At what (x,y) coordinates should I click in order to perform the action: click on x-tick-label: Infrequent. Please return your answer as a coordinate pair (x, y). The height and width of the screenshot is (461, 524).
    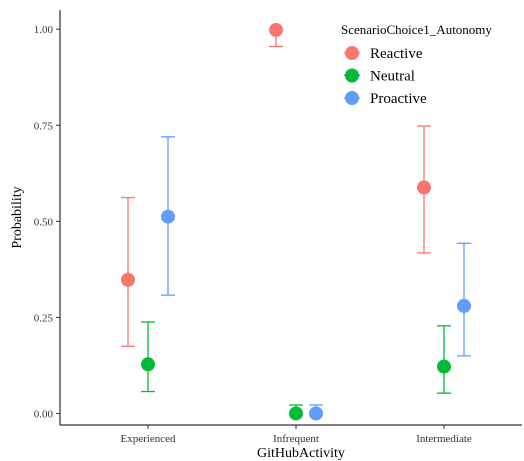
    Looking at the image, I should click on (296, 439).